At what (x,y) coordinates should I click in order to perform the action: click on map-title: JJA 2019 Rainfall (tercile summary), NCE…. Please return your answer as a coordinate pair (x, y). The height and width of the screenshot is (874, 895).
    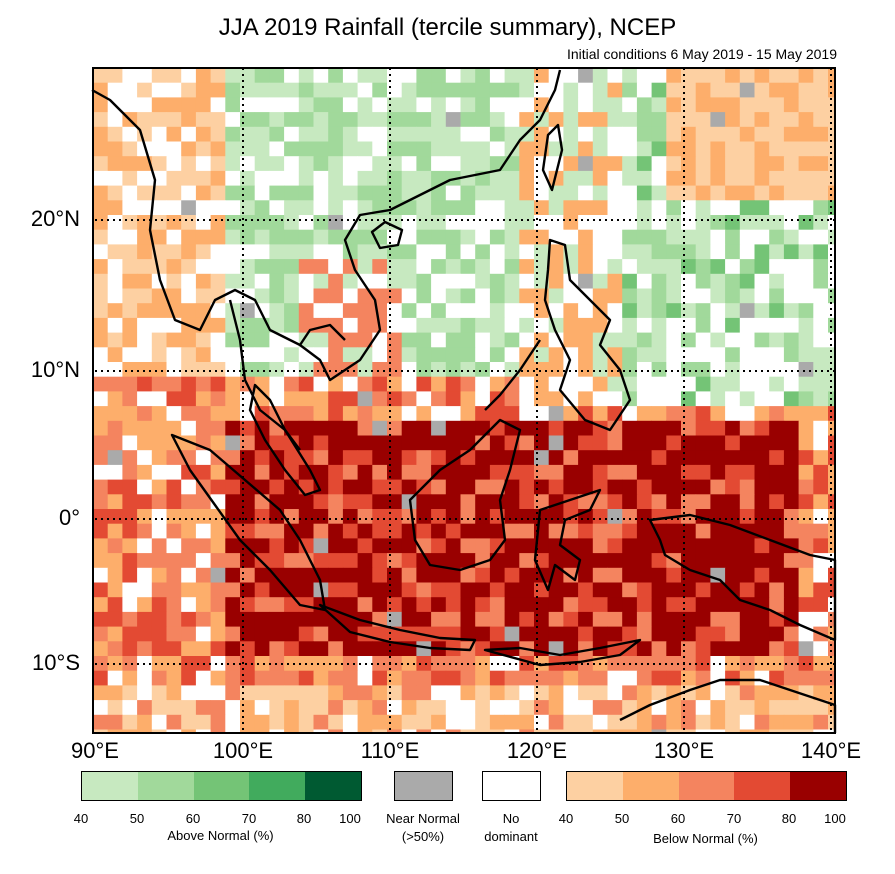
    Looking at the image, I should click on (447, 27).